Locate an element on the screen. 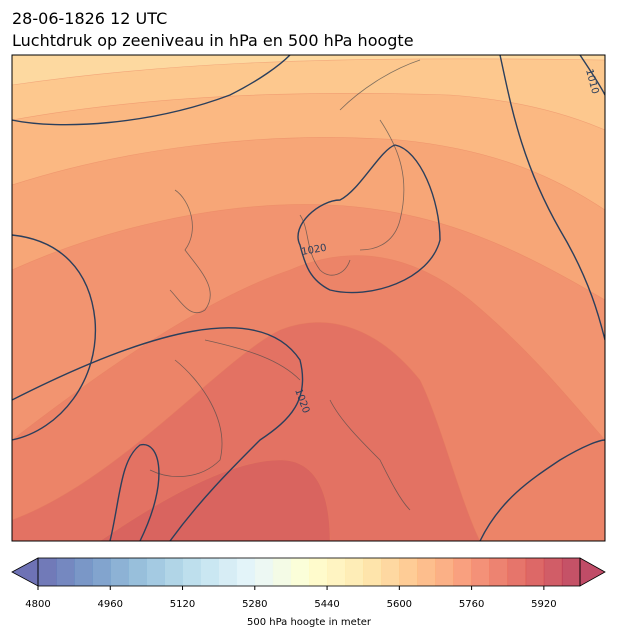 This screenshot has height=639, width=618. colorbar-frame is located at coordinates (309, 572).